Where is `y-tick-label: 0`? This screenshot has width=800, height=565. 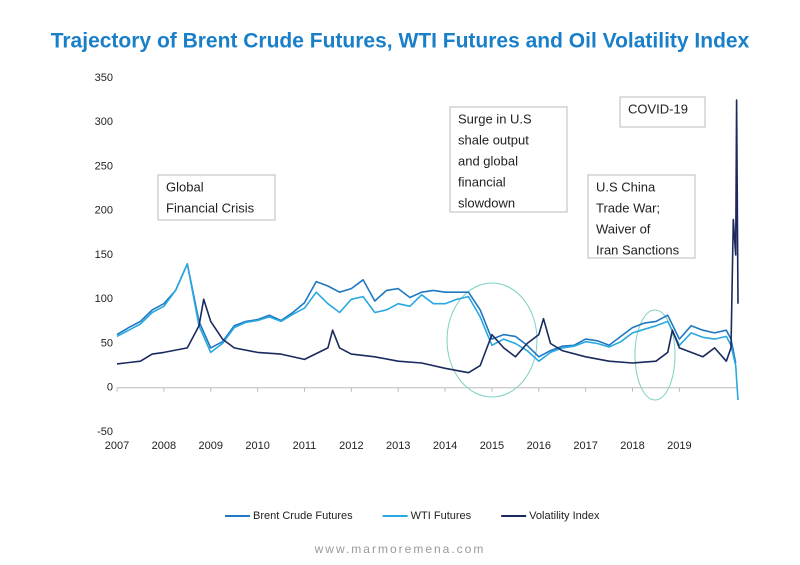 y-tick-label: 0 is located at coordinates (110, 388).